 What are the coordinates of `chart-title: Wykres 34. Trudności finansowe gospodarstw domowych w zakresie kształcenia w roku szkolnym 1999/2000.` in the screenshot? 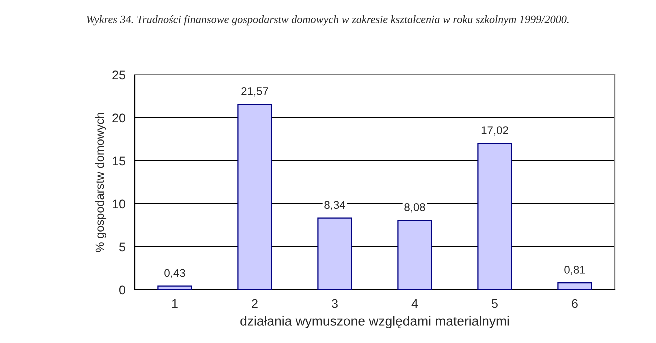 It's located at (327, 20).